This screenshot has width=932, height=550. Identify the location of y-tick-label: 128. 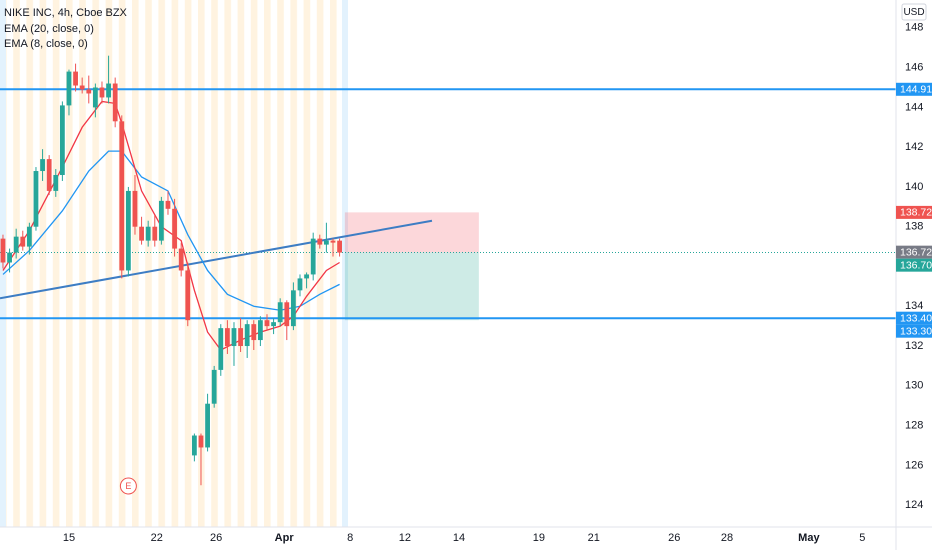
(914, 425).